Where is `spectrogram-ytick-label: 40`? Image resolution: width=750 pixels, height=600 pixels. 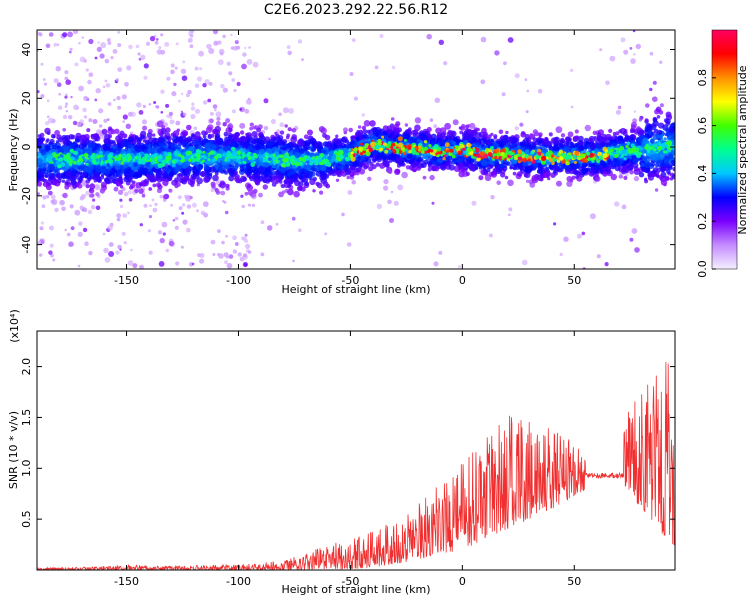 spectrogram-ytick-label: 40 is located at coordinates (26, 50).